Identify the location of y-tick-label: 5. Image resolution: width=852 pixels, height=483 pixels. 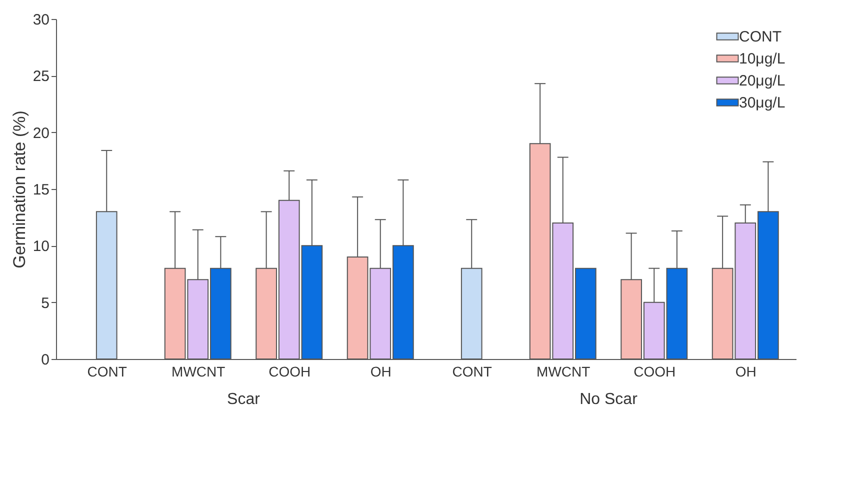
(45, 303).